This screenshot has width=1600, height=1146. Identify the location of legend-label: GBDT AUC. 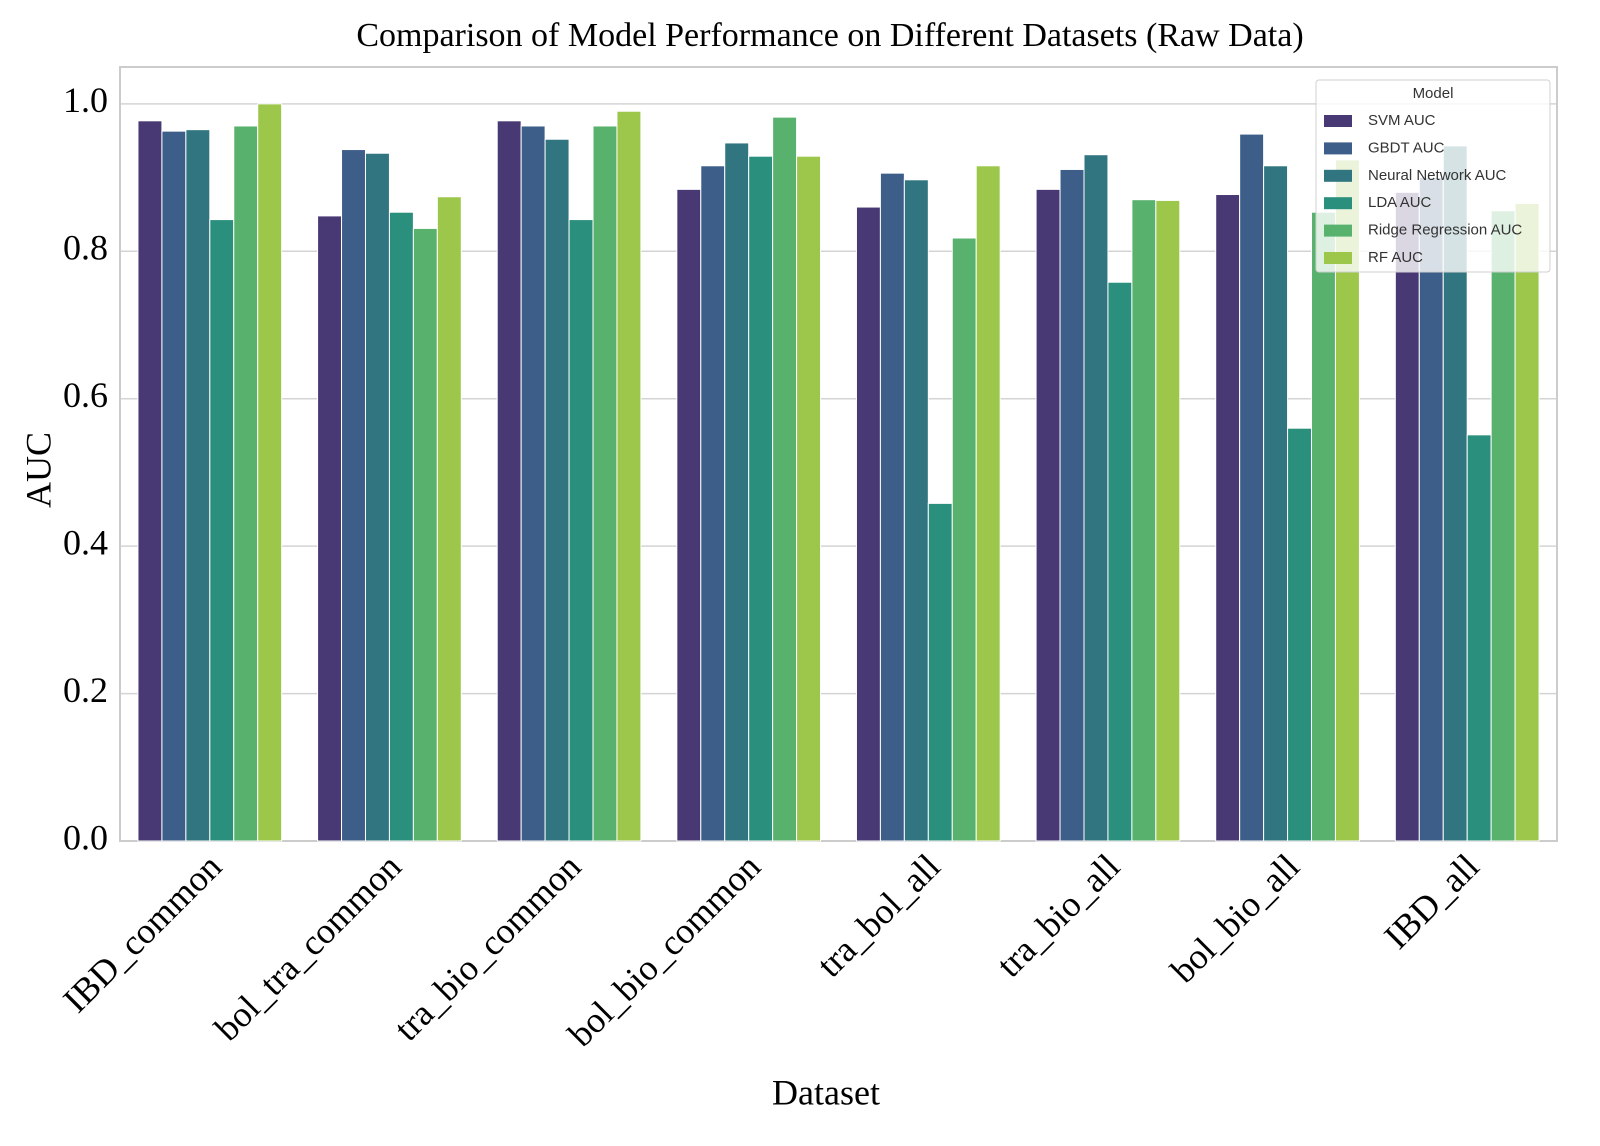
(1406, 147).